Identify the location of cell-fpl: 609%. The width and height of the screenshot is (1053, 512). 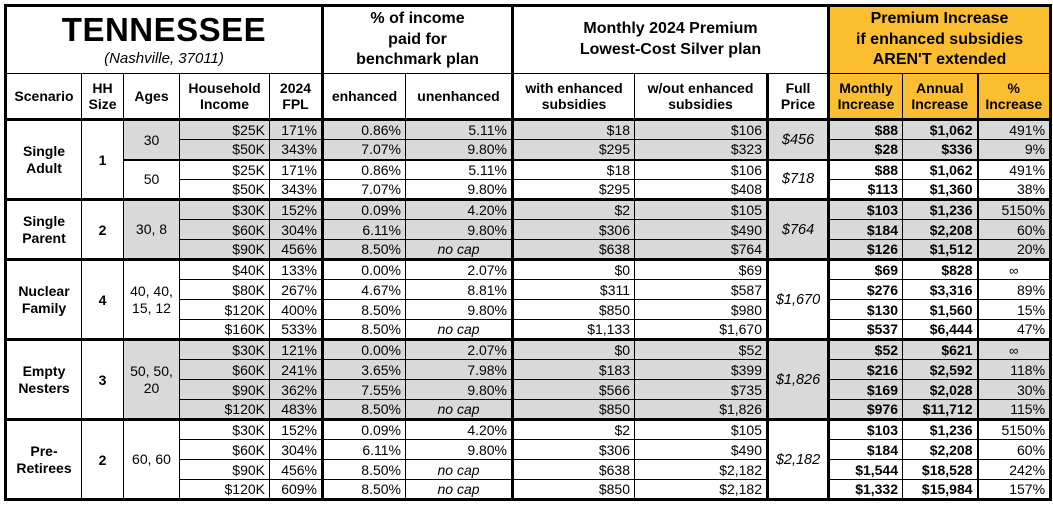
(296, 489).